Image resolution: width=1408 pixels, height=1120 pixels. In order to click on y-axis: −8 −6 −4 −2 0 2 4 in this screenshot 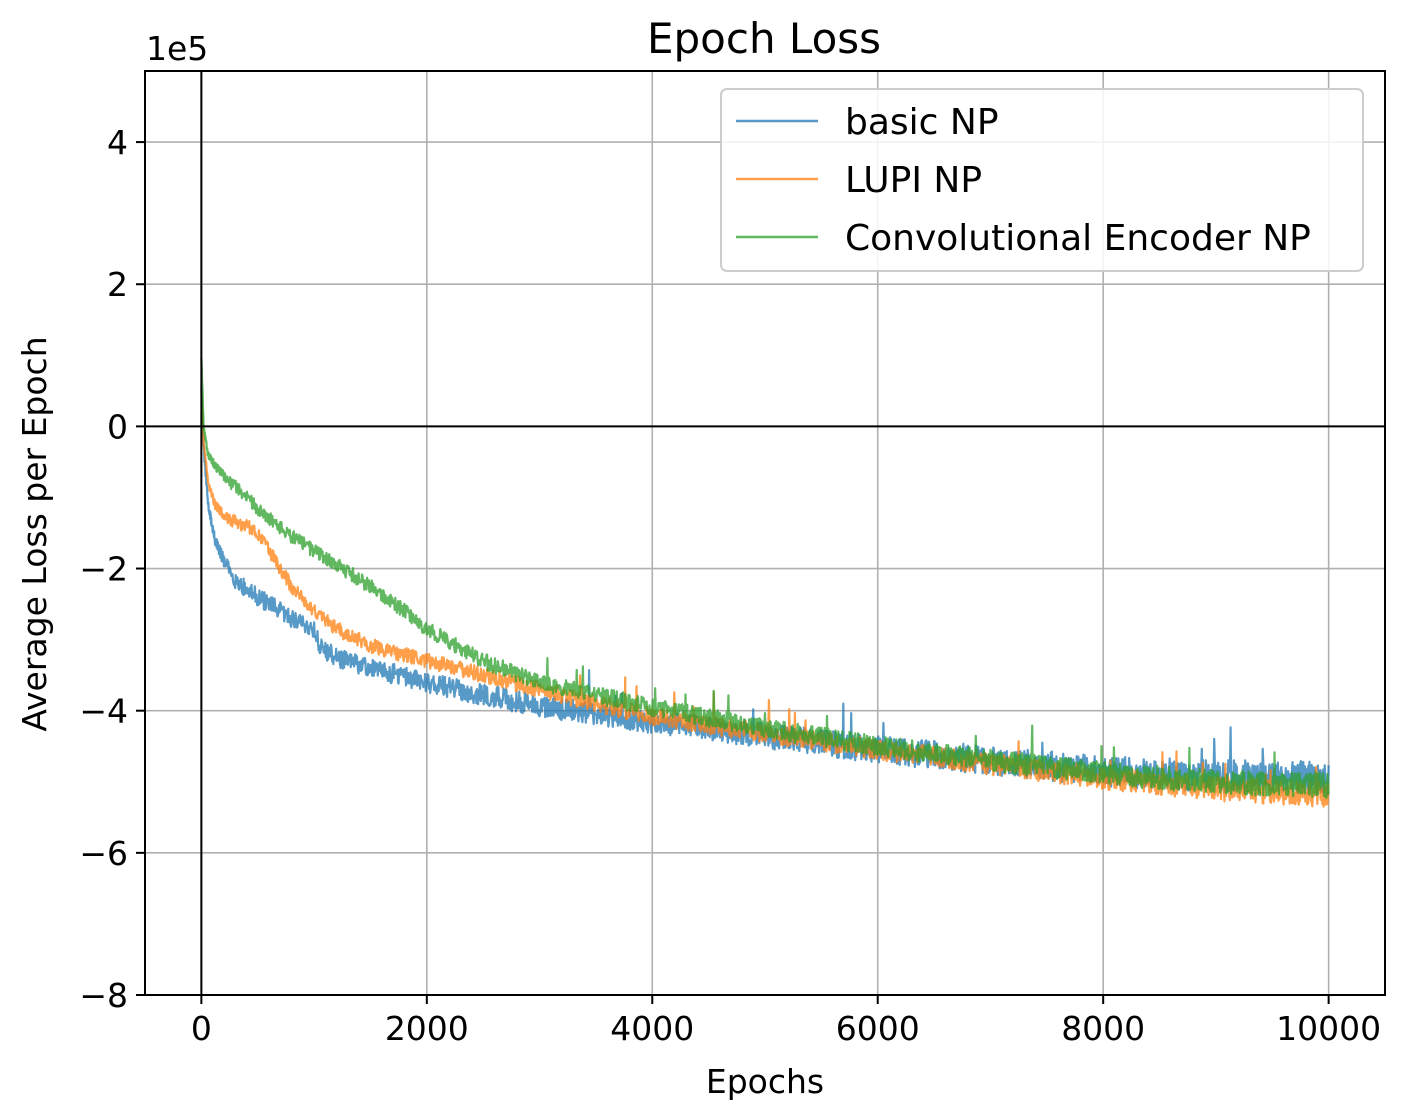, I will do `click(112, 569)`.